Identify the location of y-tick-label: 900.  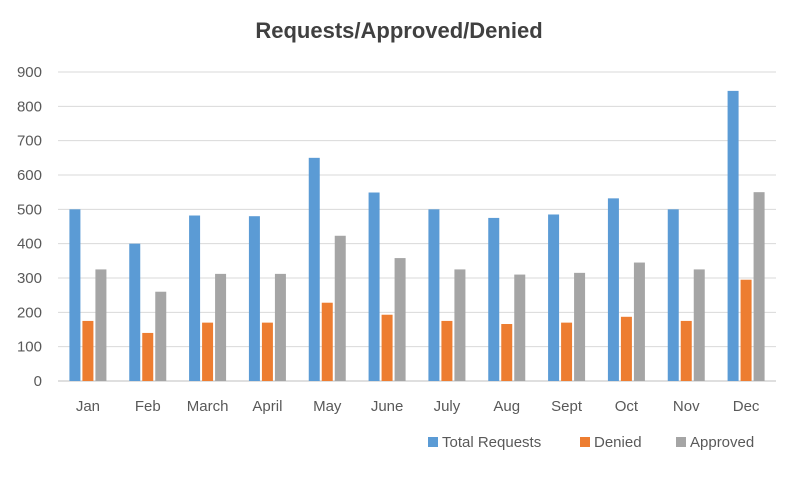
(29, 72).